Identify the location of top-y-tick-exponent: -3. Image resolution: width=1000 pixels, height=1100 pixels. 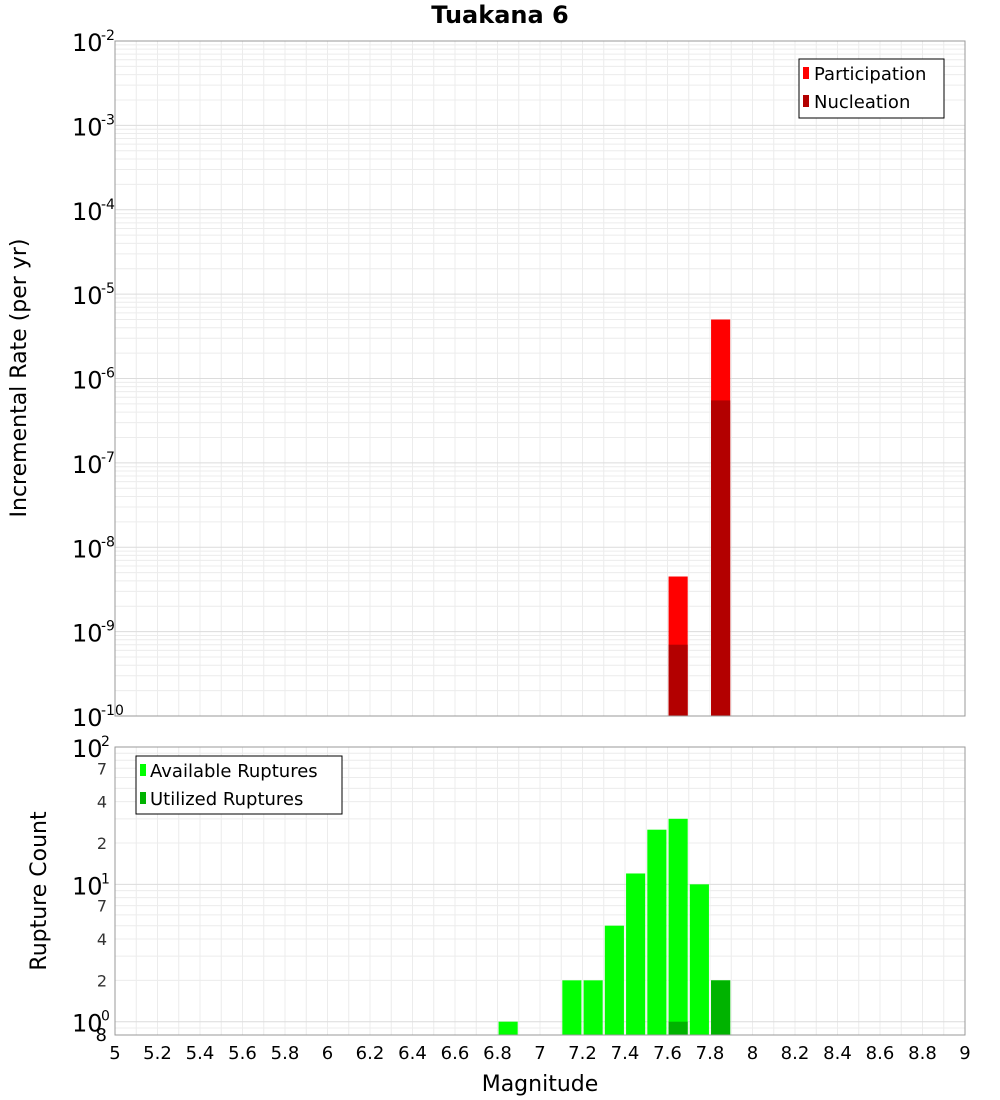
(108, 120).